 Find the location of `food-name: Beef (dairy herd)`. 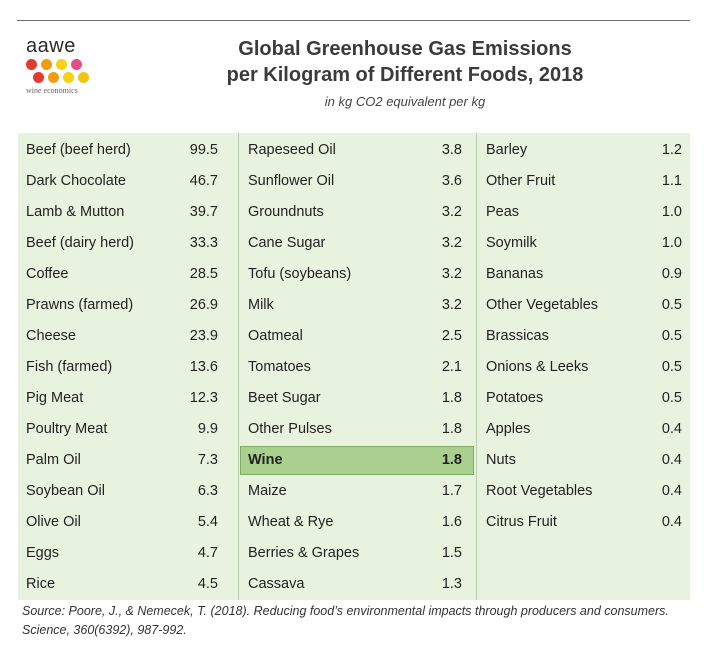

food-name: Beef (dairy herd) is located at coordinates (80, 243).